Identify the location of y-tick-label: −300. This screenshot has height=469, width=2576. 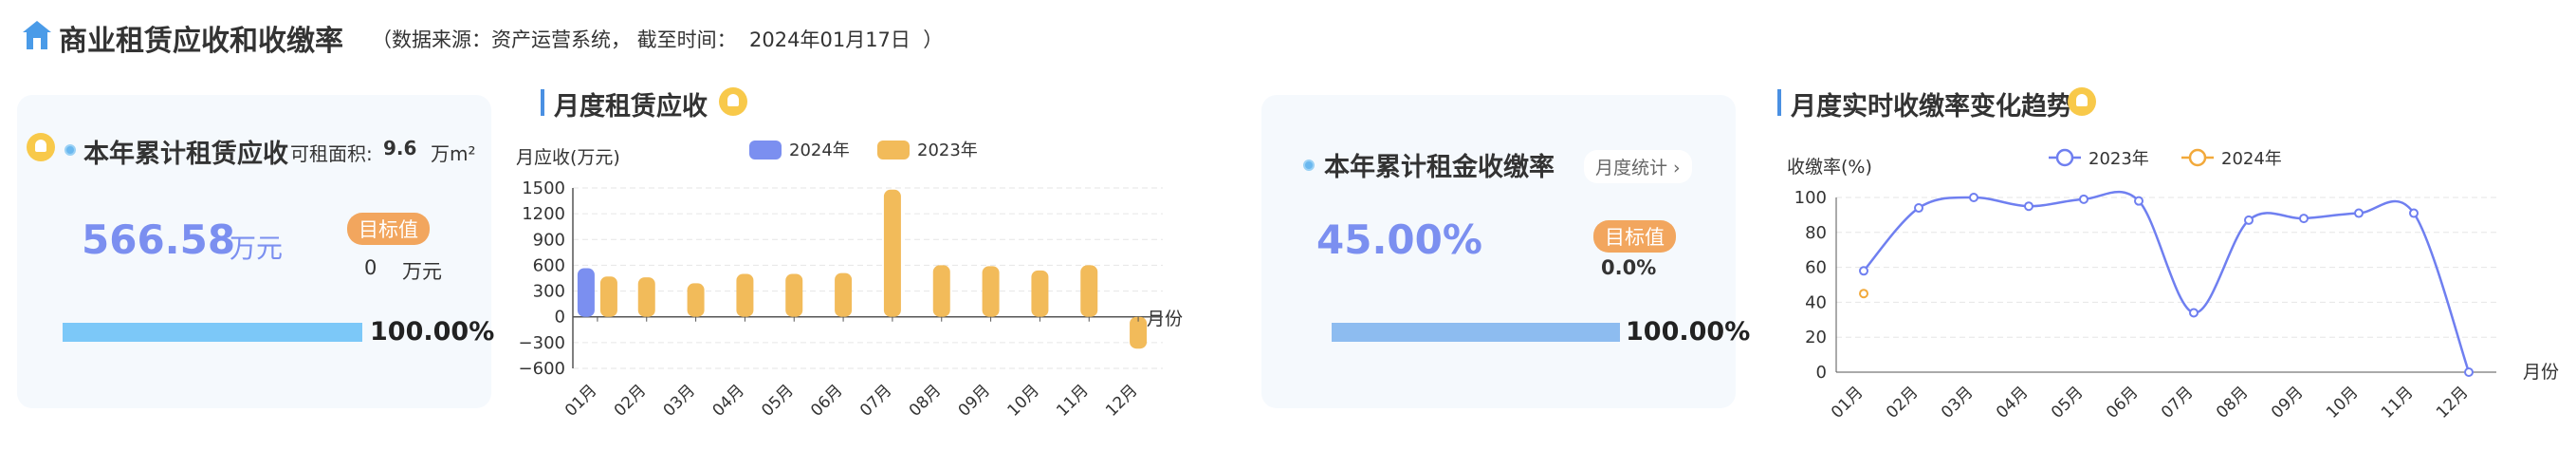
(542, 343).